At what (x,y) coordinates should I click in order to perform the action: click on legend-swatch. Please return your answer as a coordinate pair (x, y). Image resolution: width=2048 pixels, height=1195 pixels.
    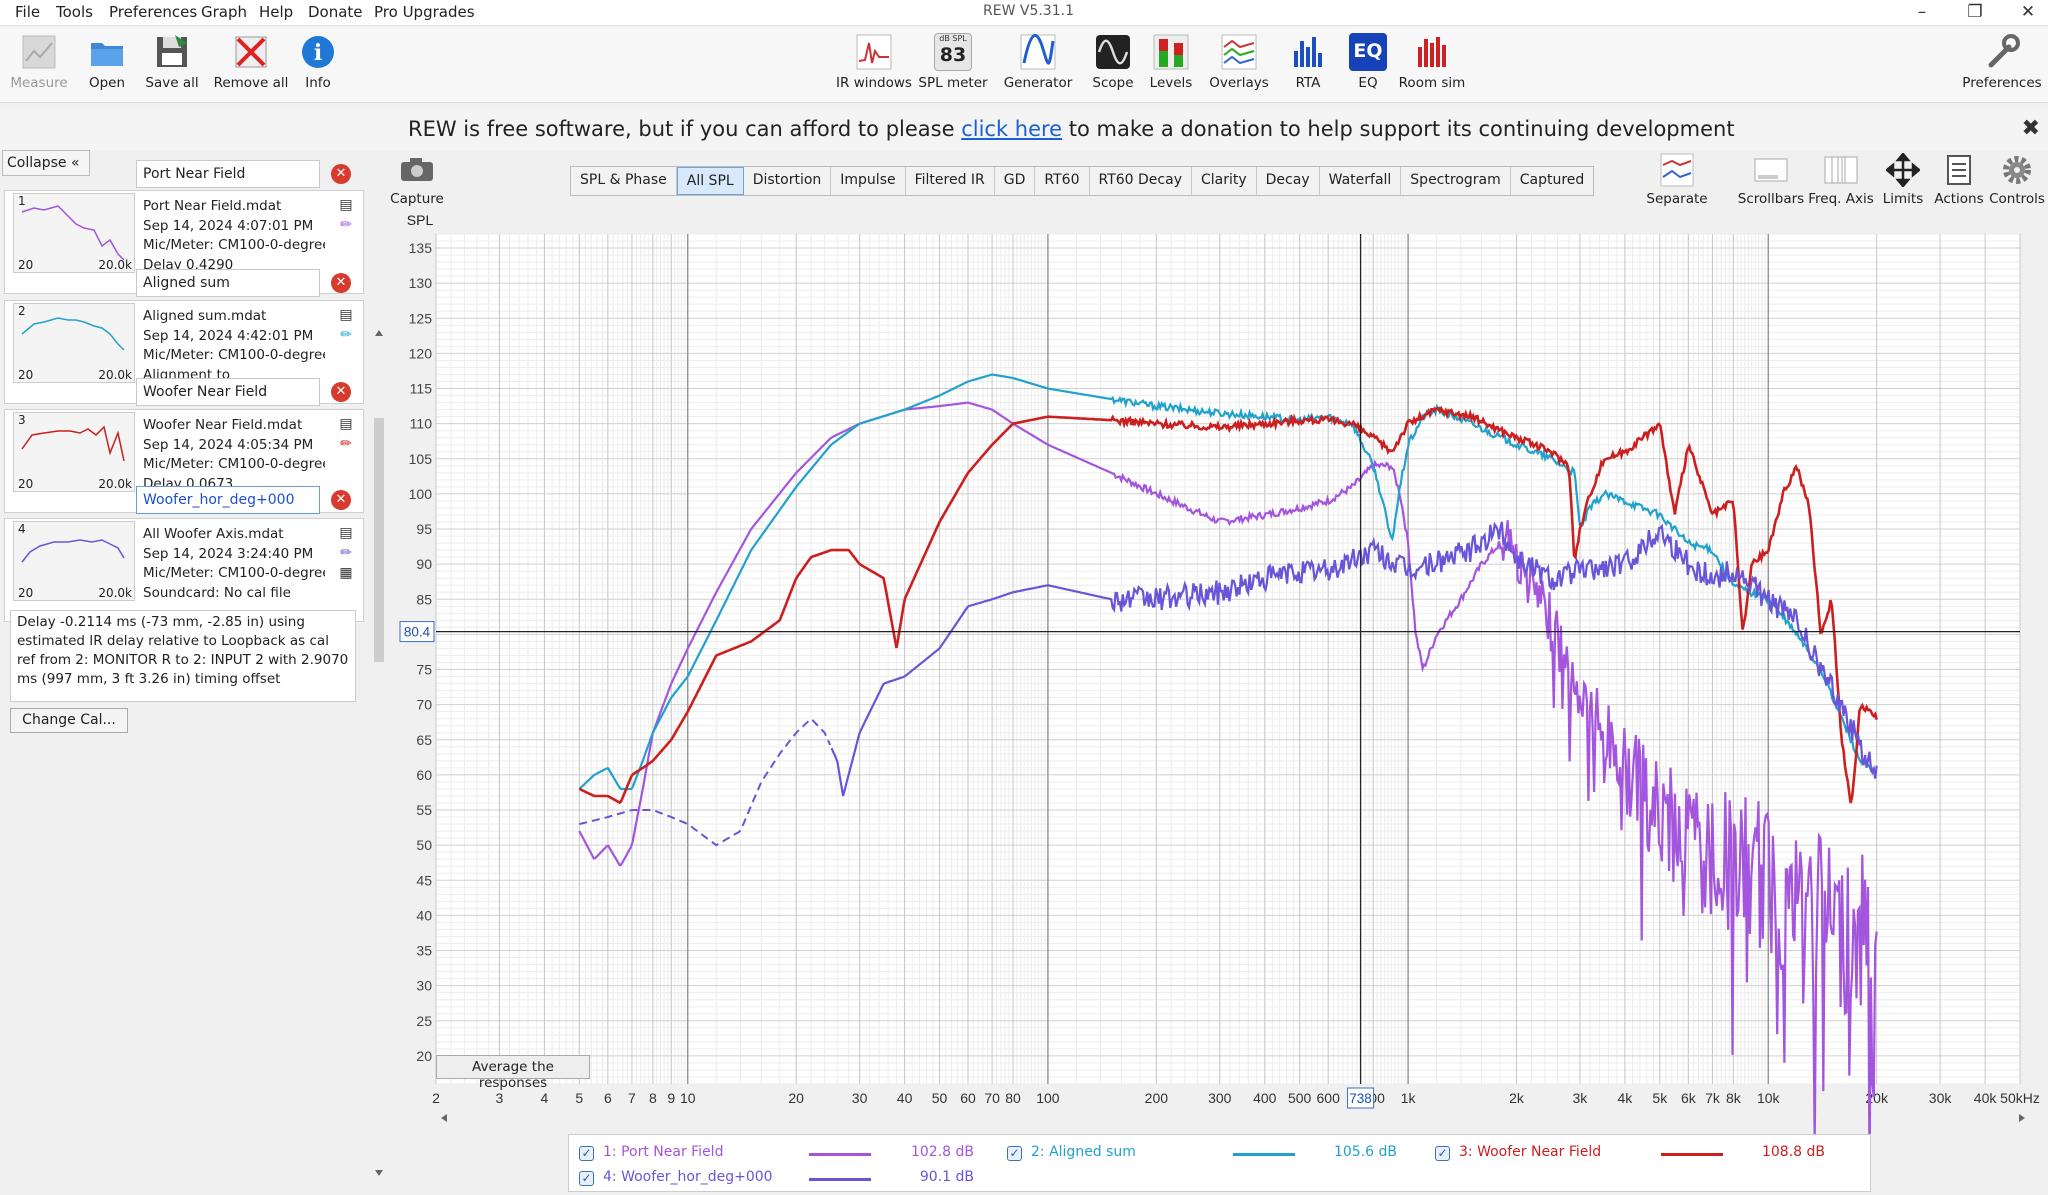
    Looking at the image, I should click on (1264, 1154).